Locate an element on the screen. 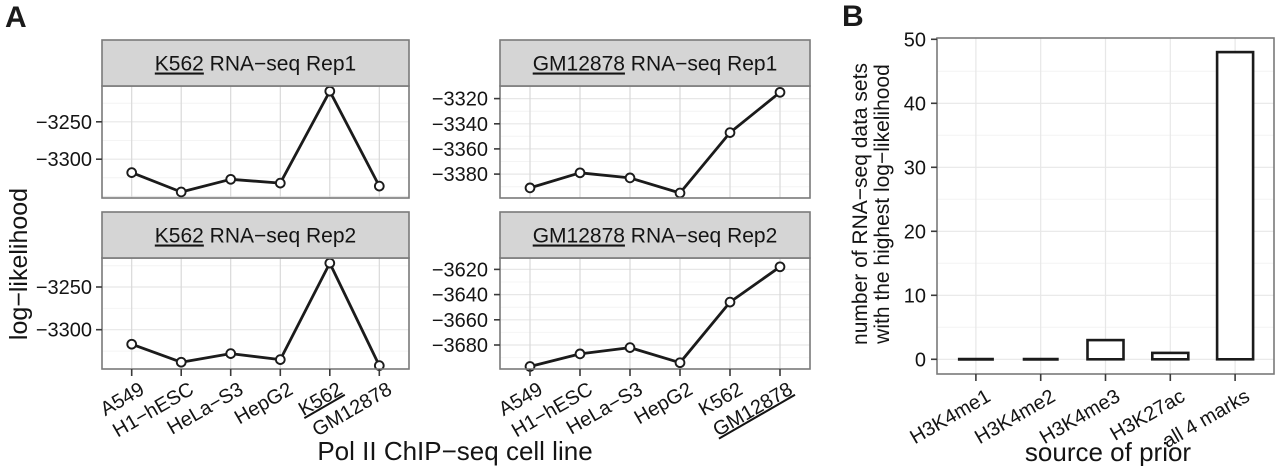  facet-title: K562 RNA−seq Rep1 is located at coordinates (255, 64).